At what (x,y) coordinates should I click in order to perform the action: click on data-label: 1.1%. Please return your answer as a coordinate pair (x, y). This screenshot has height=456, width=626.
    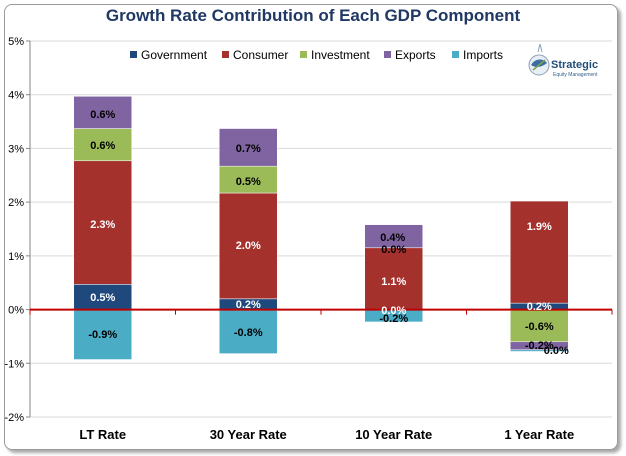
    Looking at the image, I should click on (393, 282).